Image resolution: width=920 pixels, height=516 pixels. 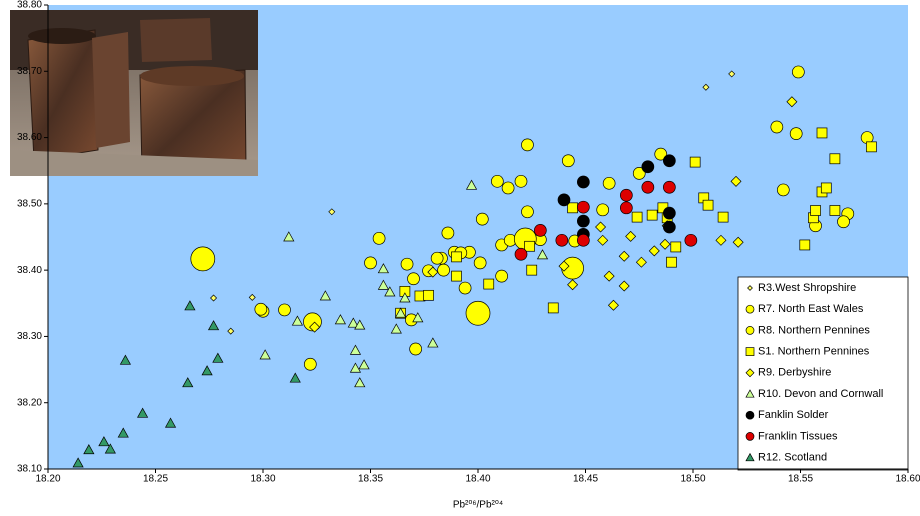 I want to click on x-tick-label: 18.25, so click(x=155, y=479).